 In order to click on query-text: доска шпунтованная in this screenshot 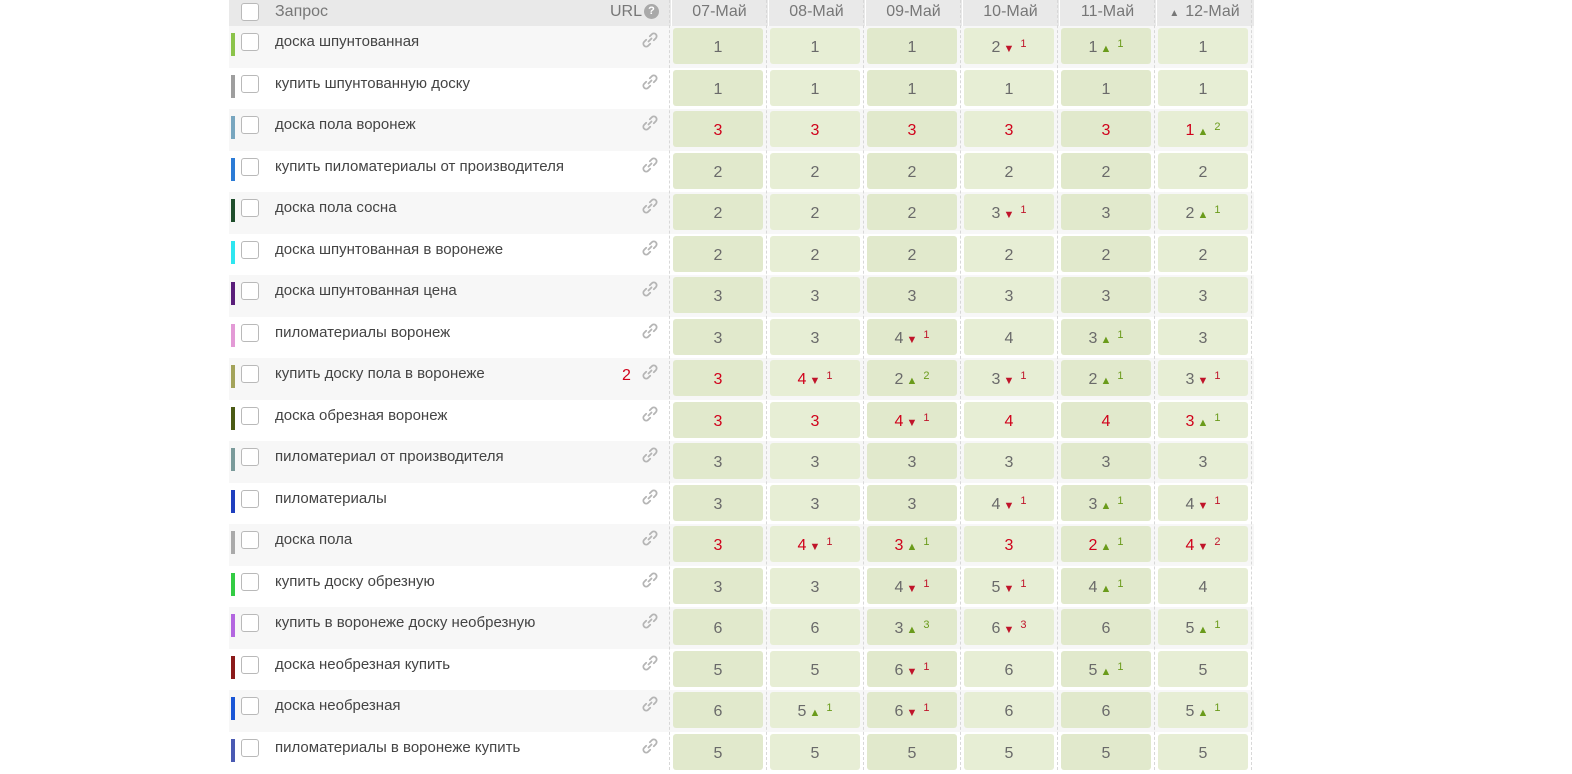, I will do `click(347, 41)`.